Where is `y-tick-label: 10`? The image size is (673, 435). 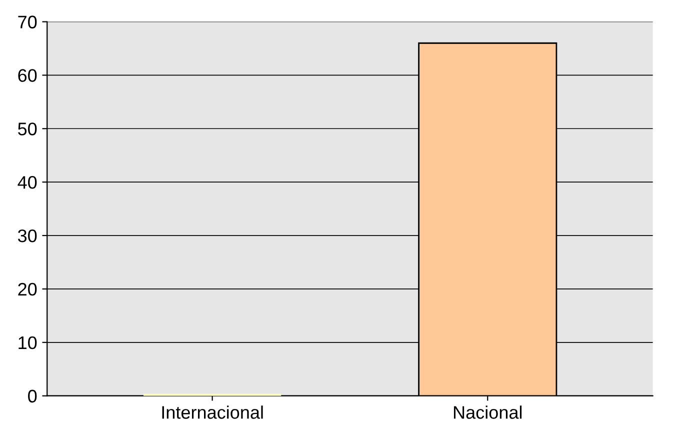
y-tick-label: 10 is located at coordinates (27, 343).